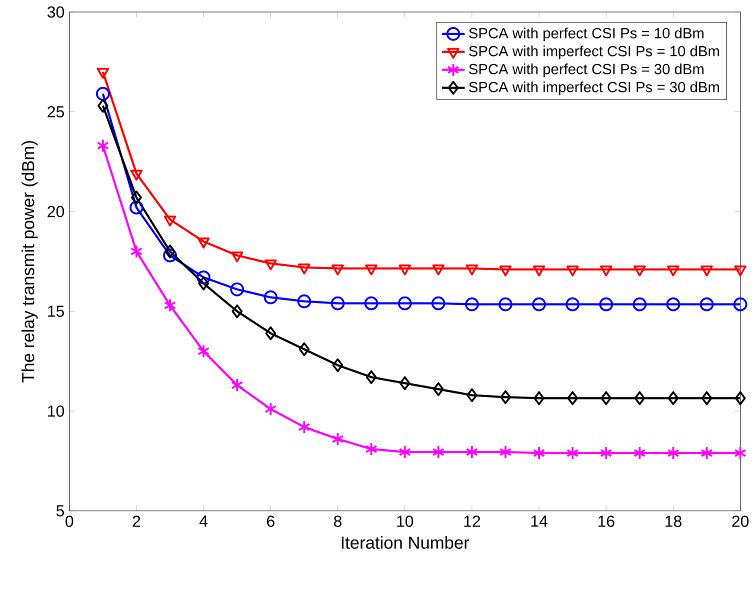 The image size is (755, 610). What do you see at coordinates (406, 542) in the screenshot?
I see `x-axis-title: Iteration Number` at bounding box center [406, 542].